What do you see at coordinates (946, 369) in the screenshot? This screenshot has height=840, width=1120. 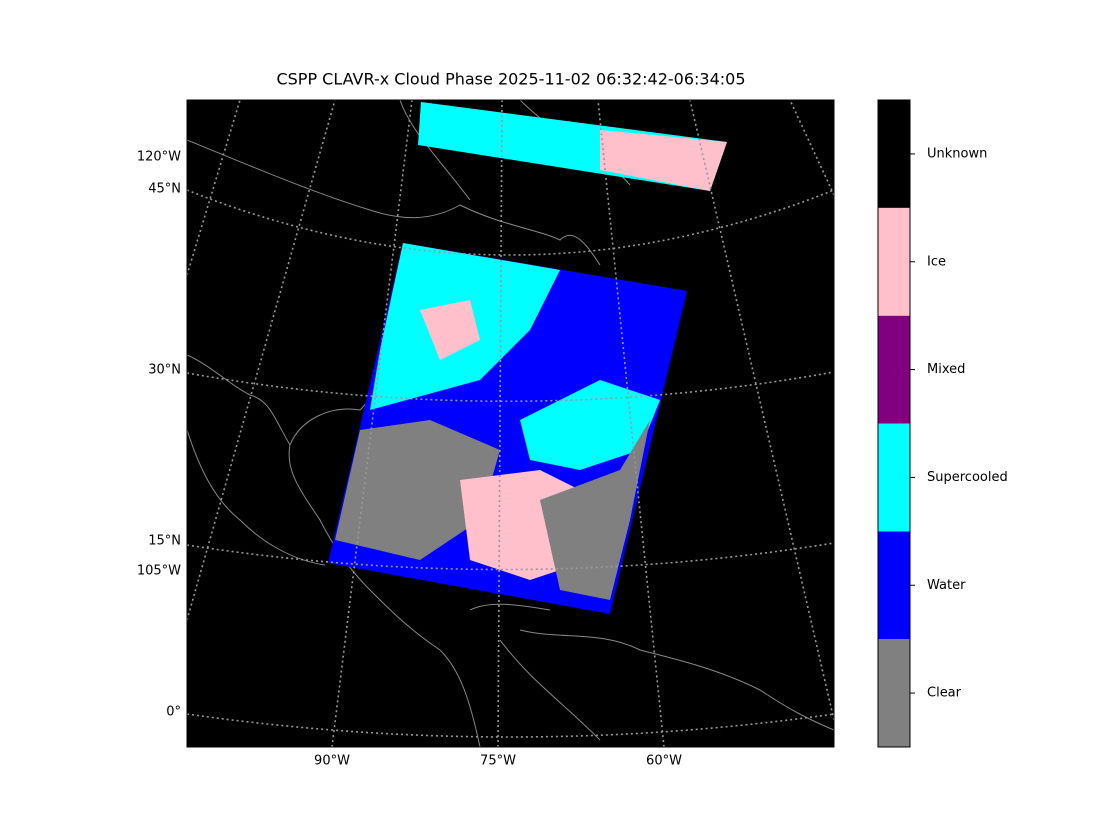 I see `colorbar-label: Mixed` at bounding box center [946, 369].